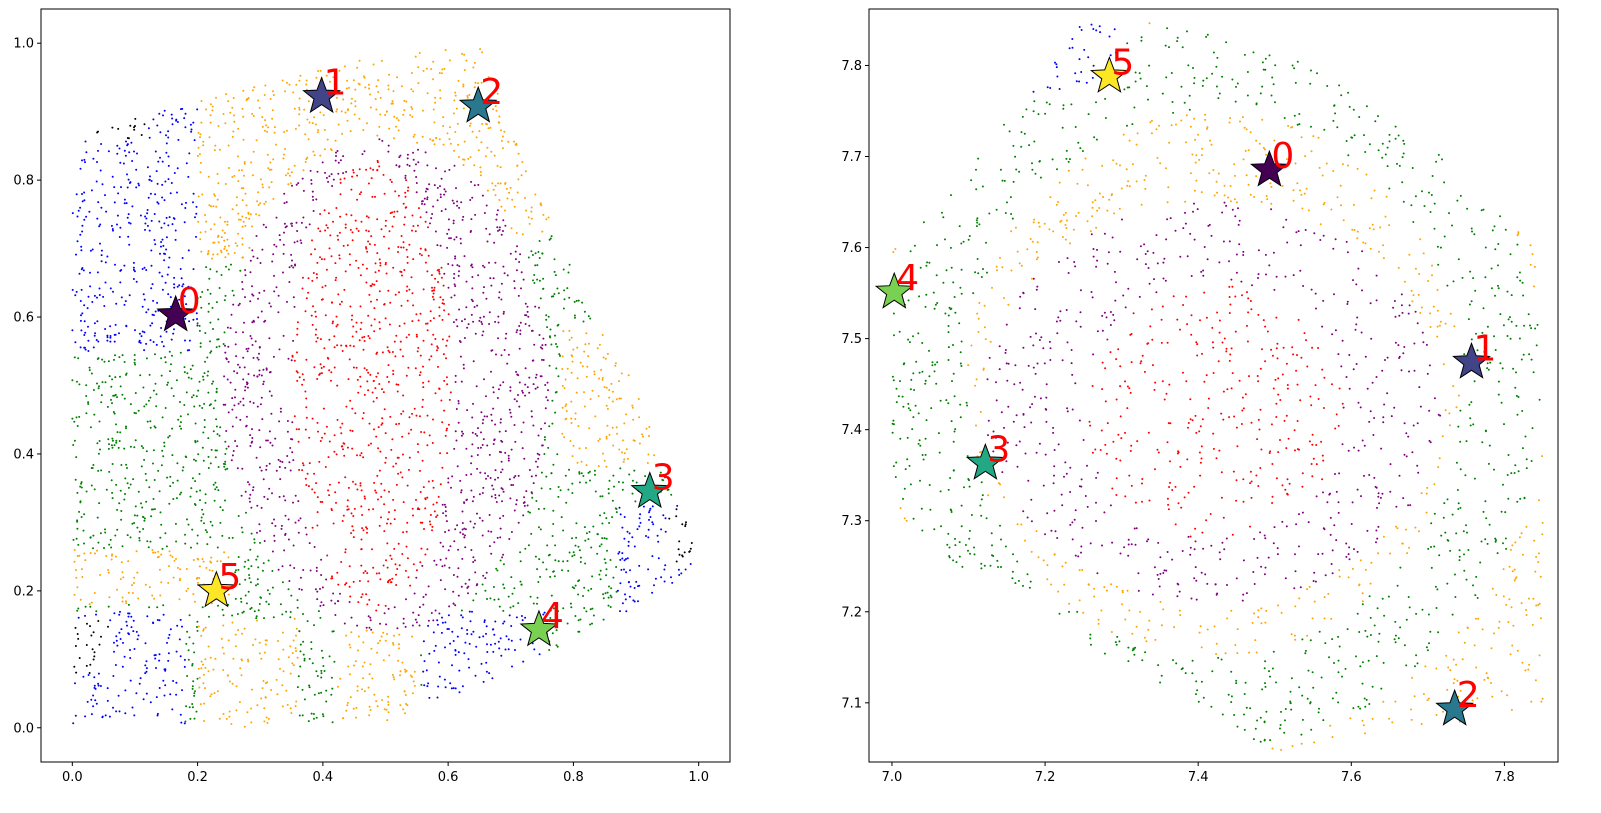 This screenshot has height=813, width=1601. Describe the element at coordinates (189, 301) in the screenshot. I see `centroid-label-0: 0` at that location.